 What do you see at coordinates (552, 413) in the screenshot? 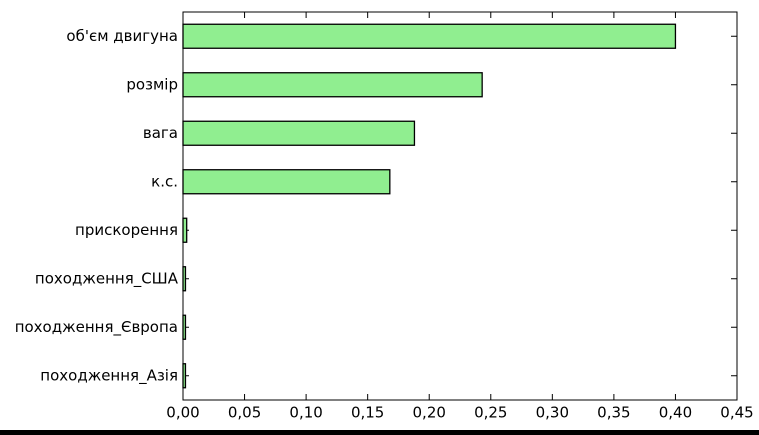
I see `x-tick-label: 0,30` at bounding box center [552, 413].